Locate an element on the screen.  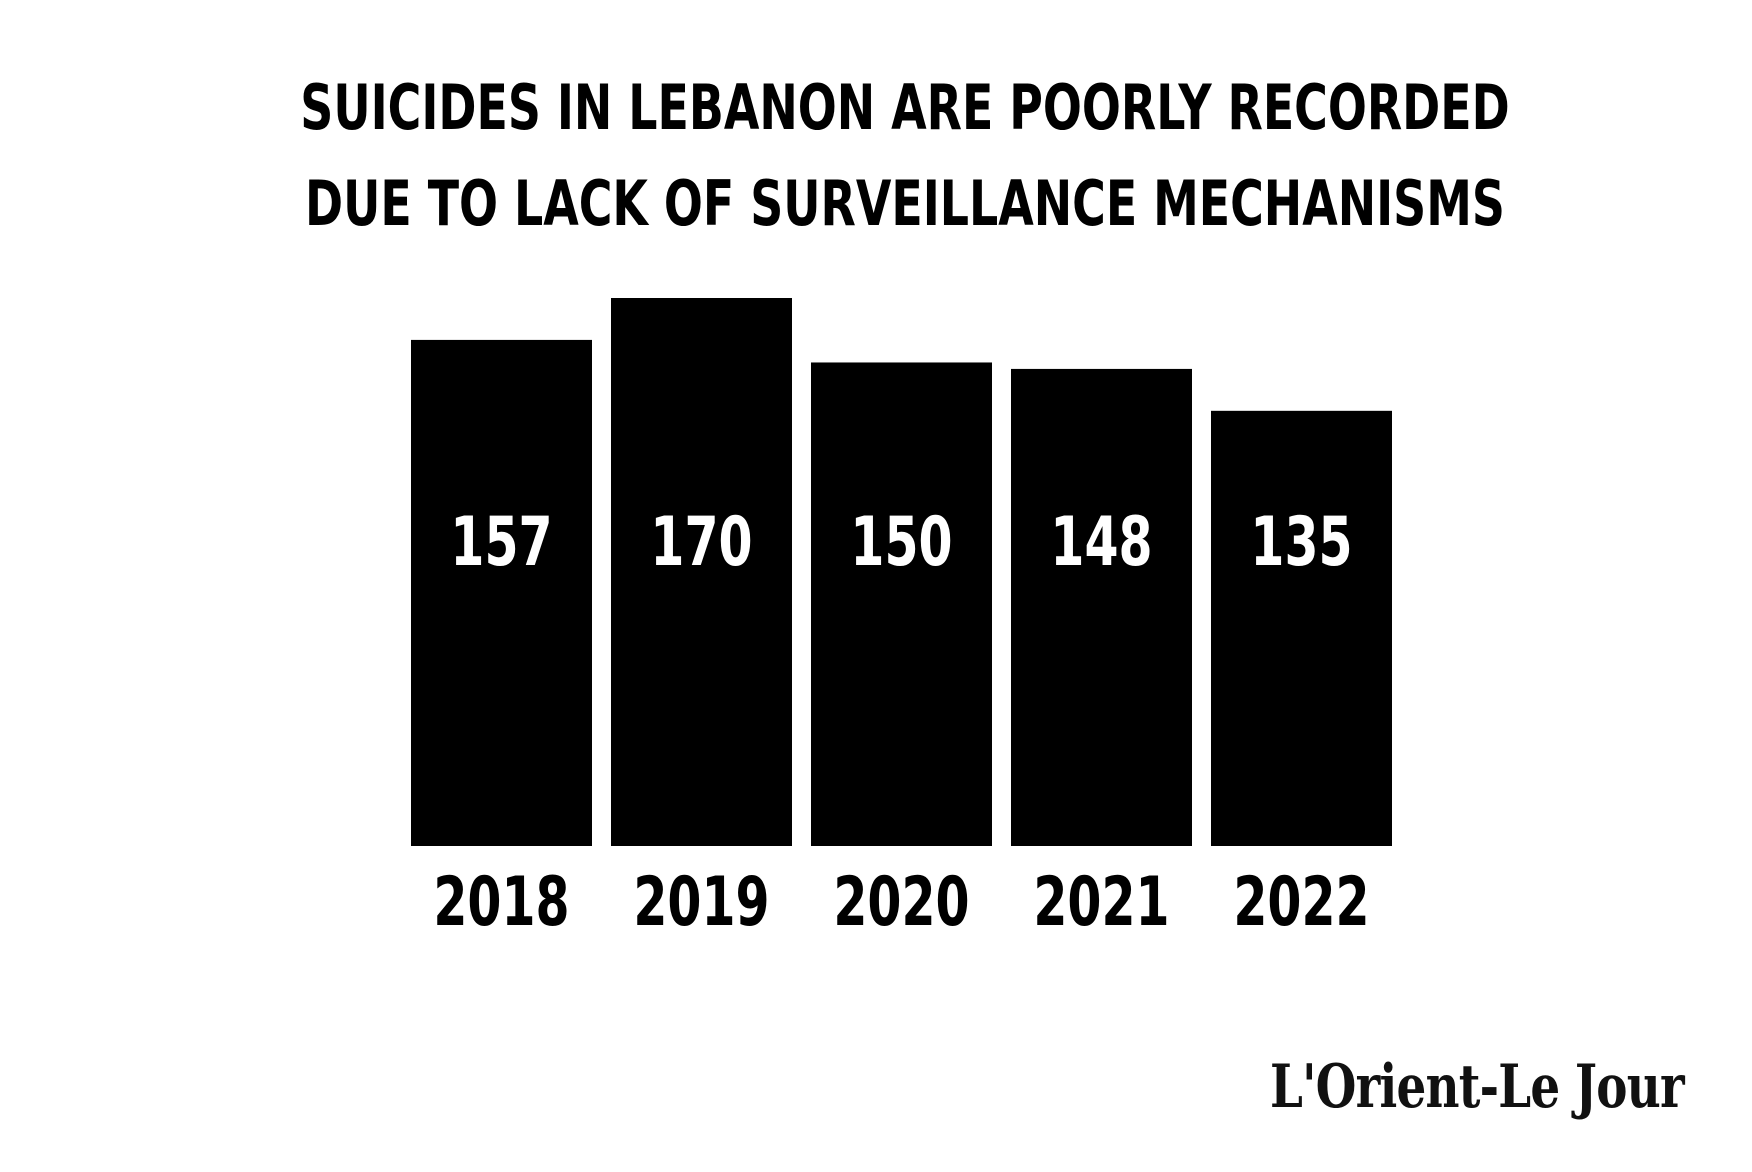
data-label-2019: 170 is located at coordinates (701, 541).